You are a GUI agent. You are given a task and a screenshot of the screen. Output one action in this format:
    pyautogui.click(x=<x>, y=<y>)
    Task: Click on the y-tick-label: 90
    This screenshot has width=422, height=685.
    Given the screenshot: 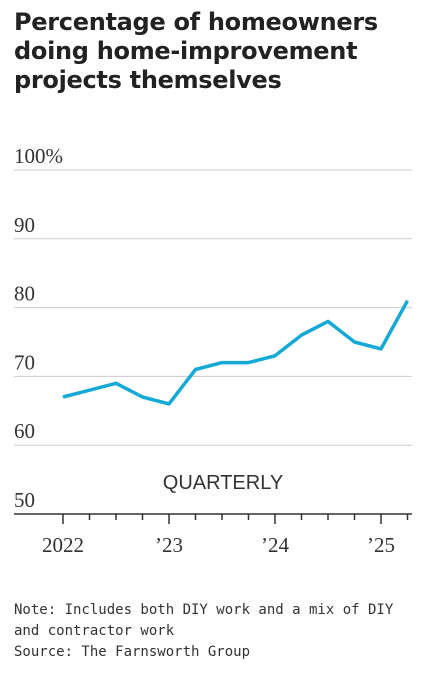 What is the action you would take?
    pyautogui.click(x=24, y=225)
    